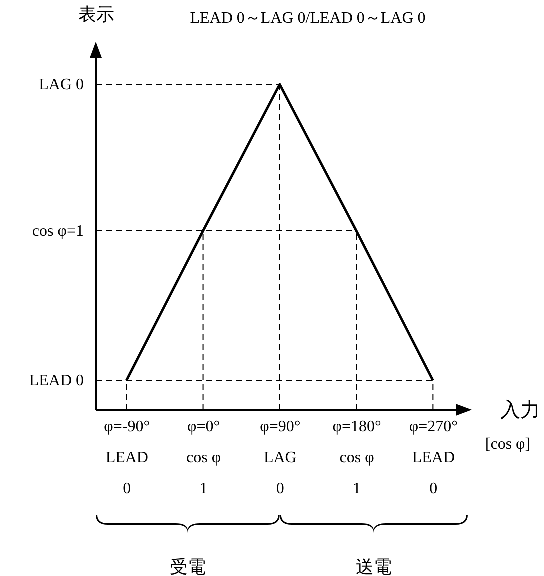 Image resolution: width=544 pixels, height=576 pixels. Describe the element at coordinates (204, 458) in the screenshot. I see `x-tick-label: φ=0° cos φ 1` at that location.